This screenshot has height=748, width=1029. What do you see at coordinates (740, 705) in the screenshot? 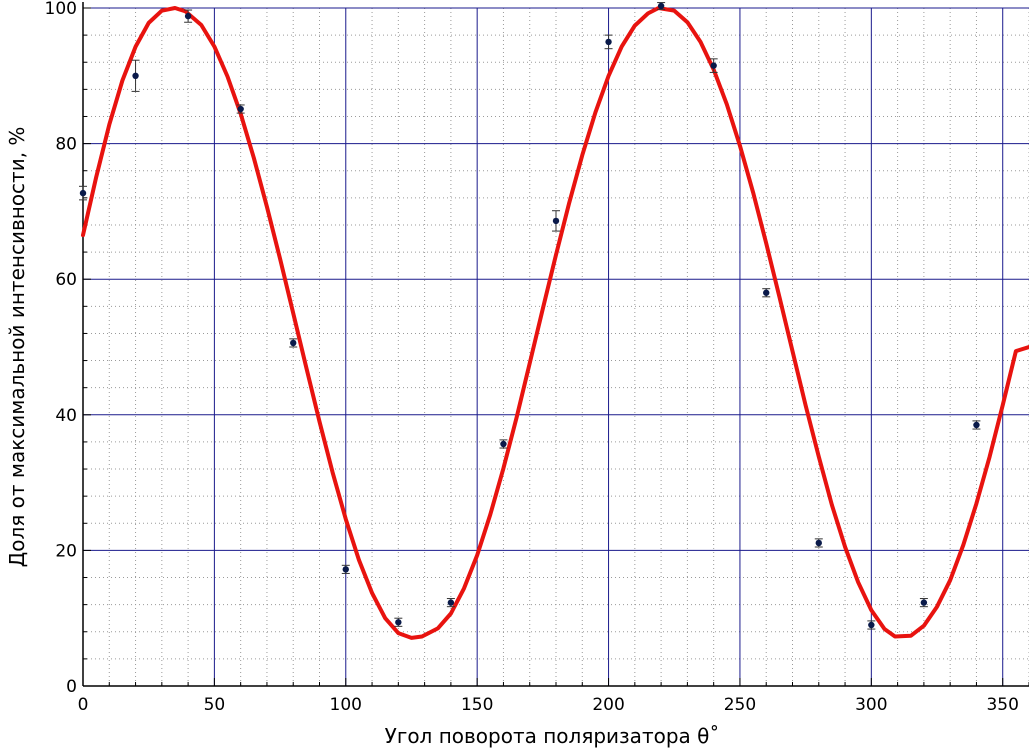
I see `x-tick-label: 250` at bounding box center [740, 705].